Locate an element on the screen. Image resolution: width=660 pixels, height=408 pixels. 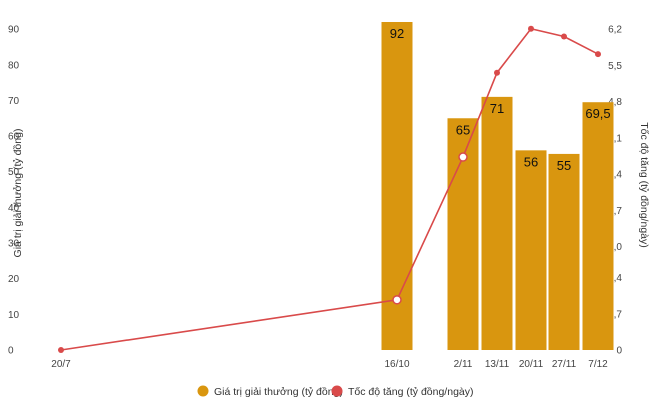
legend-line-marker is located at coordinates (337, 391).